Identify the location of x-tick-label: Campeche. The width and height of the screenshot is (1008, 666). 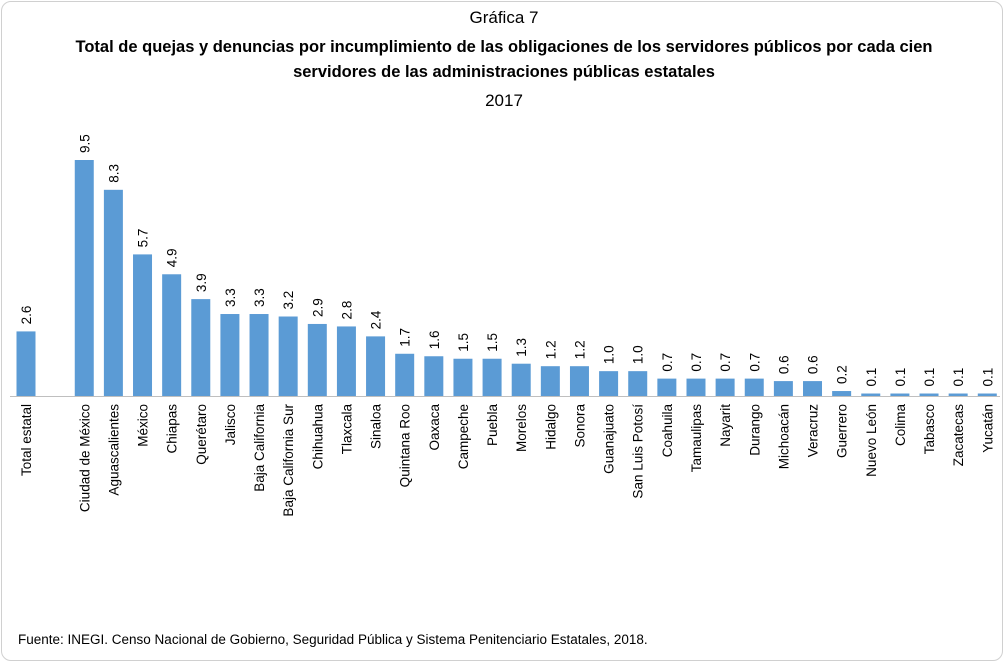
(463, 436).